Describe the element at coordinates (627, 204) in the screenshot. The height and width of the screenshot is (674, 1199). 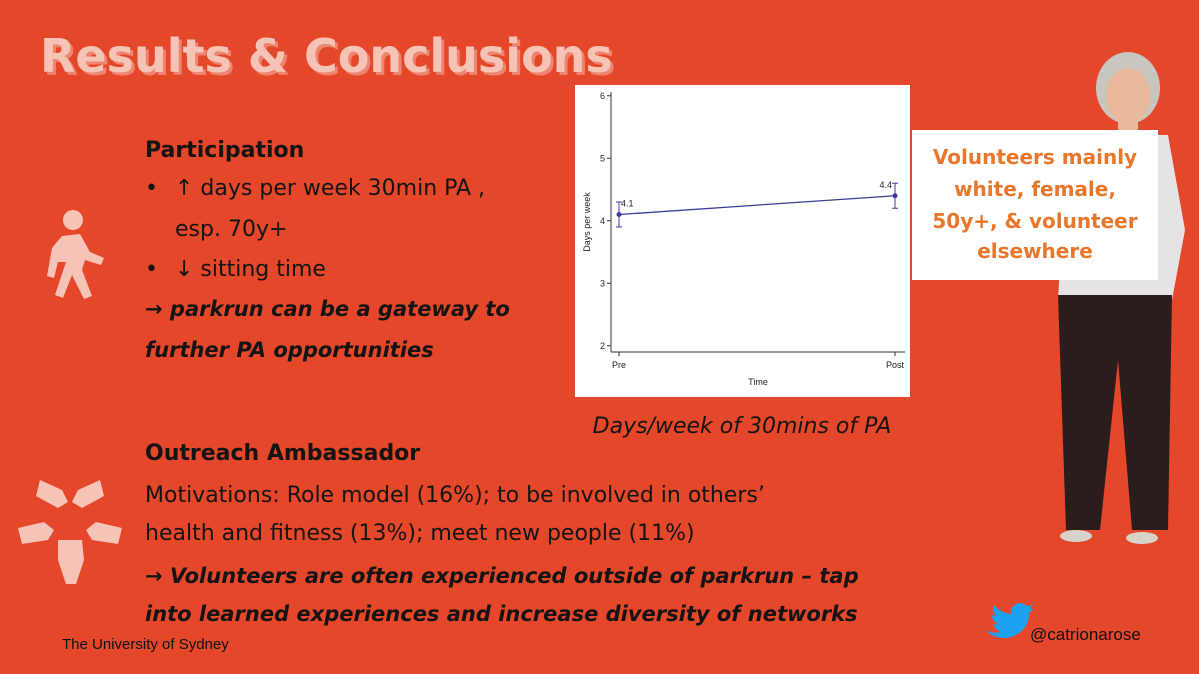
I see `value-label: 4.1` at that location.